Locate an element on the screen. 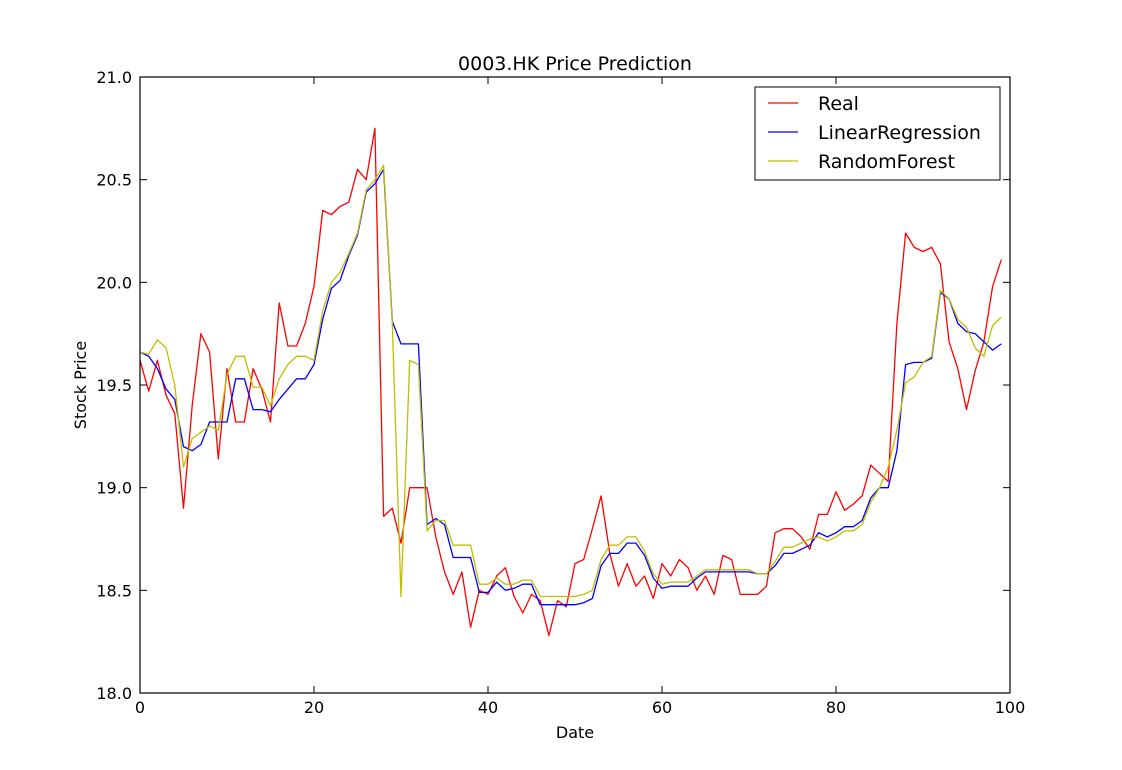 This screenshot has height=770, width=1122. y-tick-label: 19.0 is located at coordinates (114, 488).